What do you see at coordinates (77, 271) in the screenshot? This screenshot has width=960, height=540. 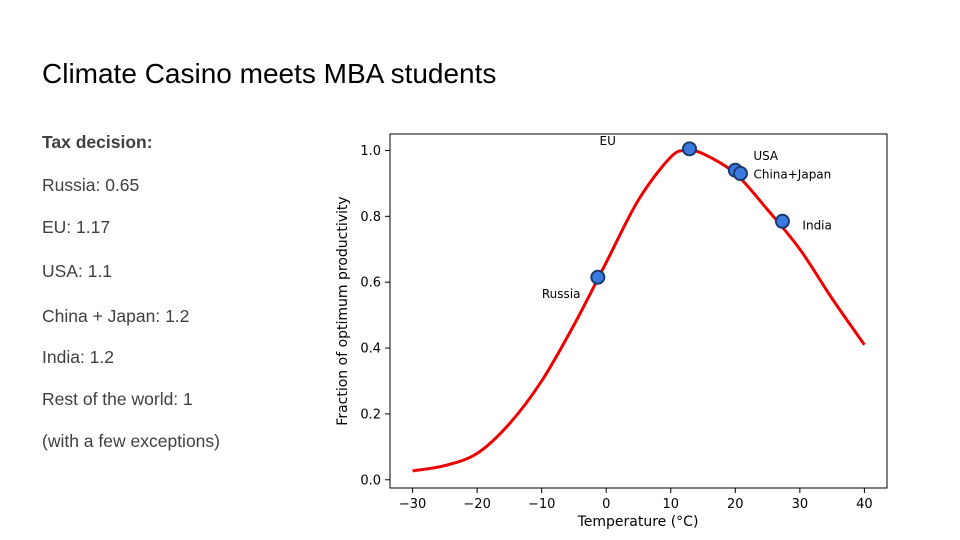 I see `tax-line-usa: USA: 1.1` at bounding box center [77, 271].